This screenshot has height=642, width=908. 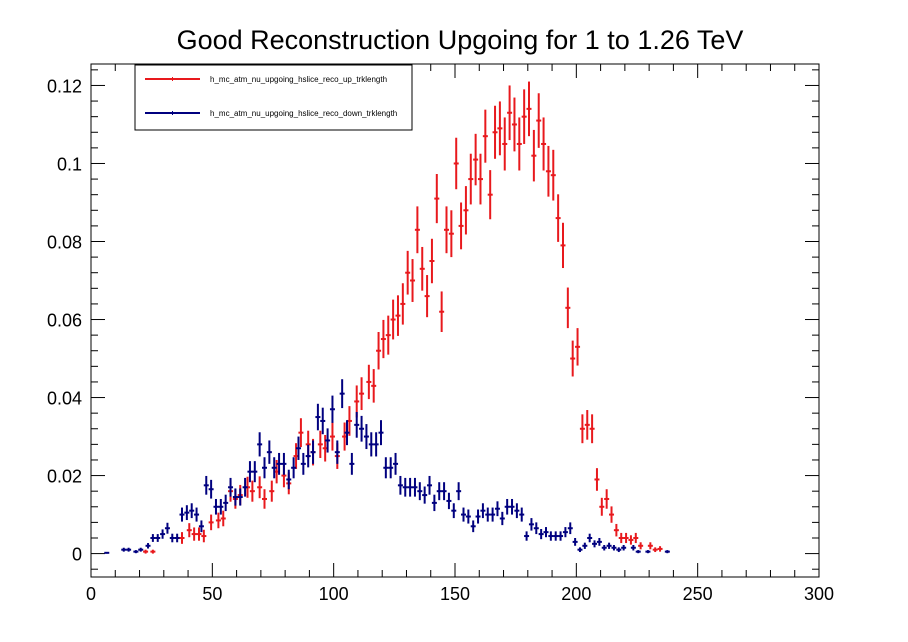 What do you see at coordinates (212, 594) in the screenshot?
I see `x-tick-label: 50` at bounding box center [212, 594].